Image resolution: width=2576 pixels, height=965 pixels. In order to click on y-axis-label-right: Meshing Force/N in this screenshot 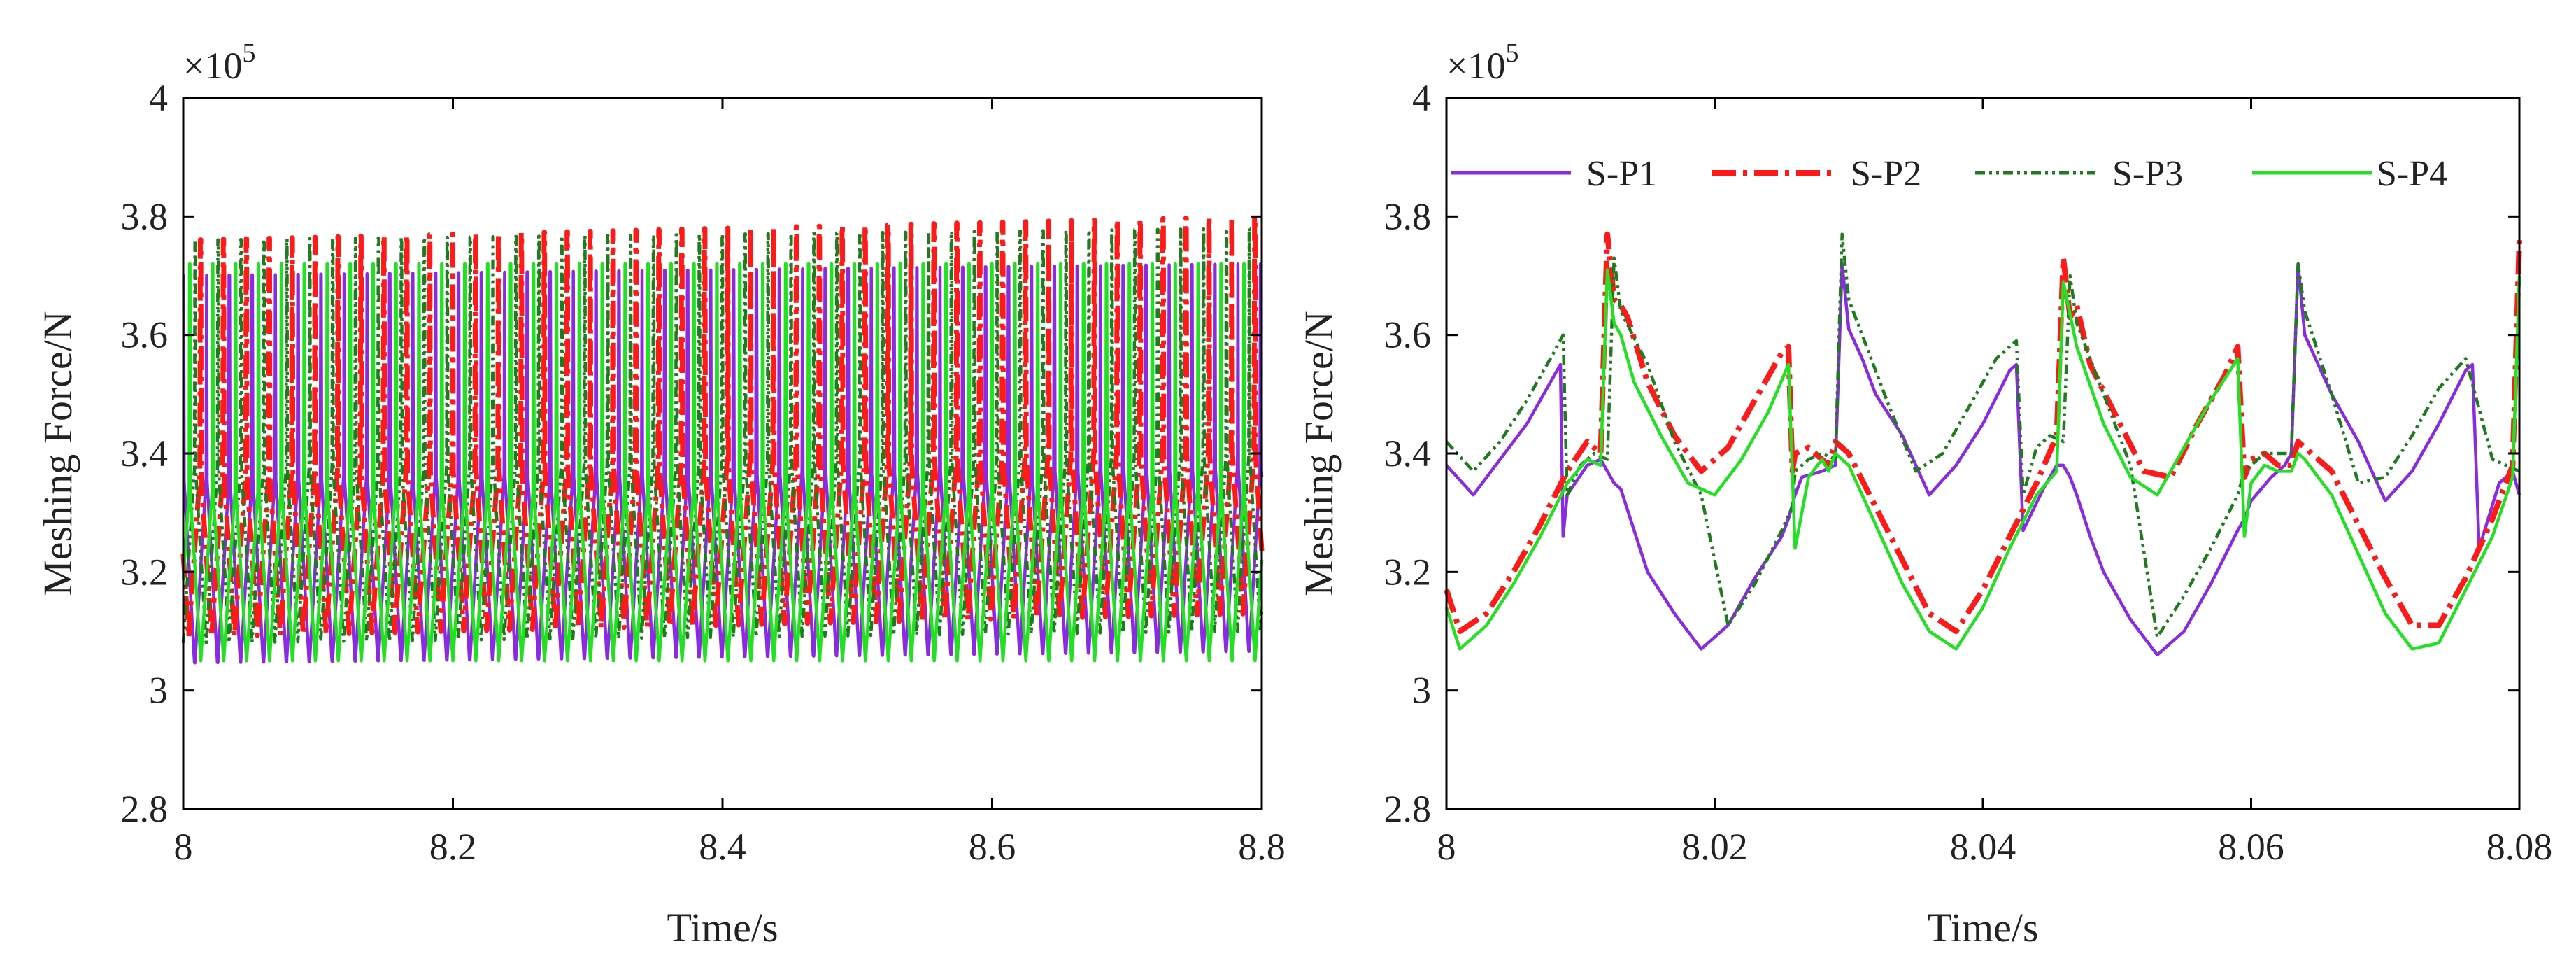, I will do `click(1319, 453)`.